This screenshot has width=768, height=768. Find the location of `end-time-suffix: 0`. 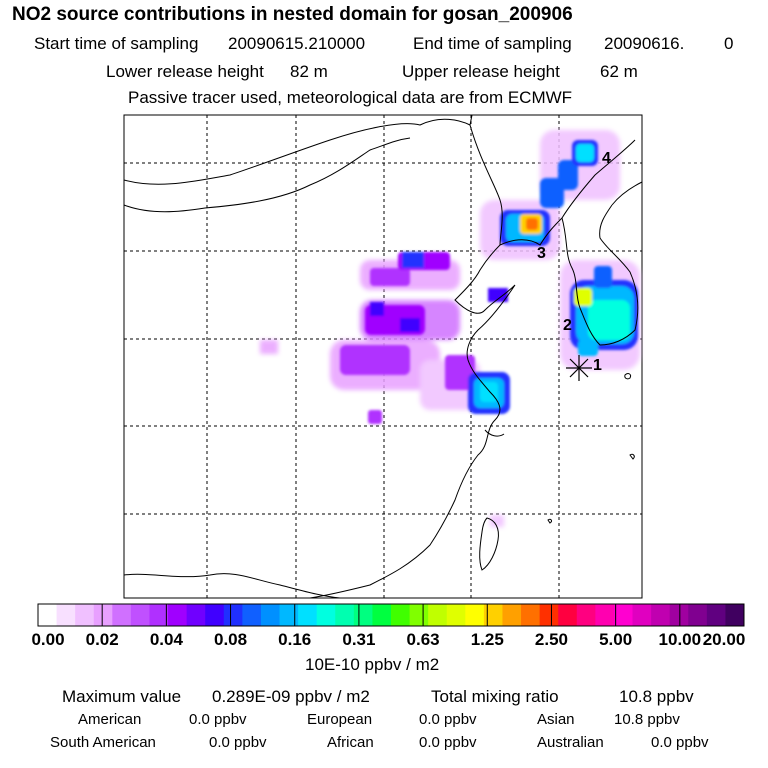

end-time-suffix: 0 is located at coordinates (729, 43).